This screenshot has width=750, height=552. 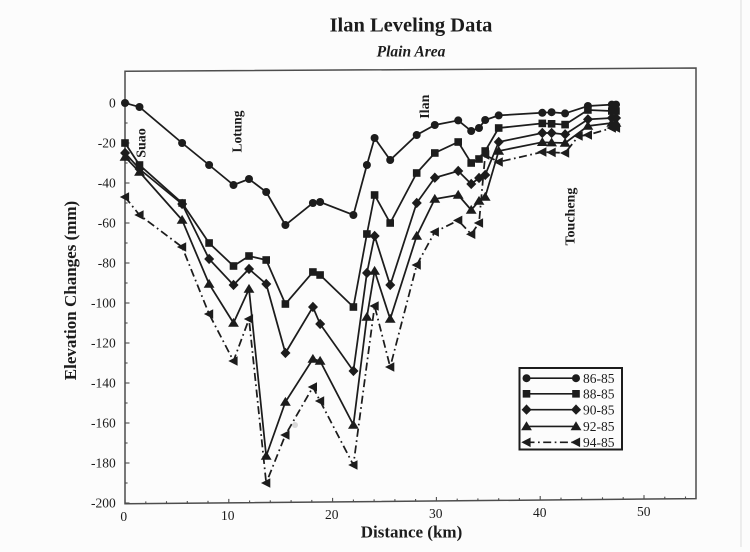 What do you see at coordinates (599, 442) in the screenshot?
I see `svg-text: 94-85` at bounding box center [599, 442].